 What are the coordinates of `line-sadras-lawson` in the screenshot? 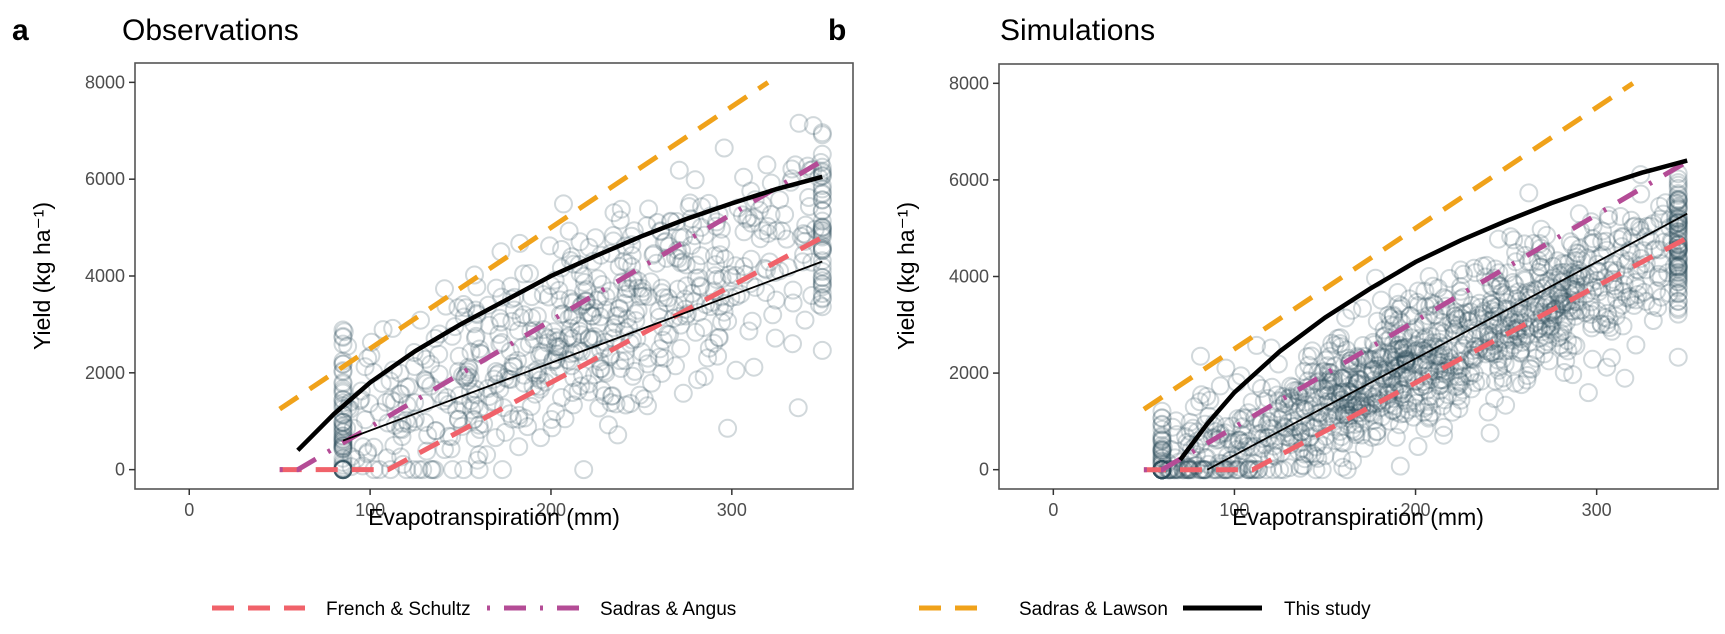 It's located at (1388, 246).